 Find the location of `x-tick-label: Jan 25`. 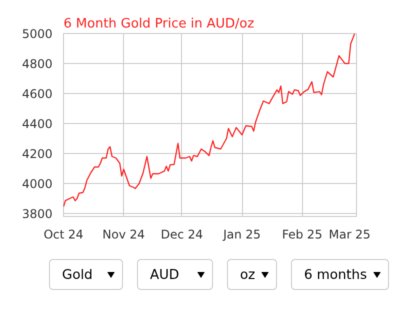

x-tick-label: Jan 25 is located at coordinates (241, 235).